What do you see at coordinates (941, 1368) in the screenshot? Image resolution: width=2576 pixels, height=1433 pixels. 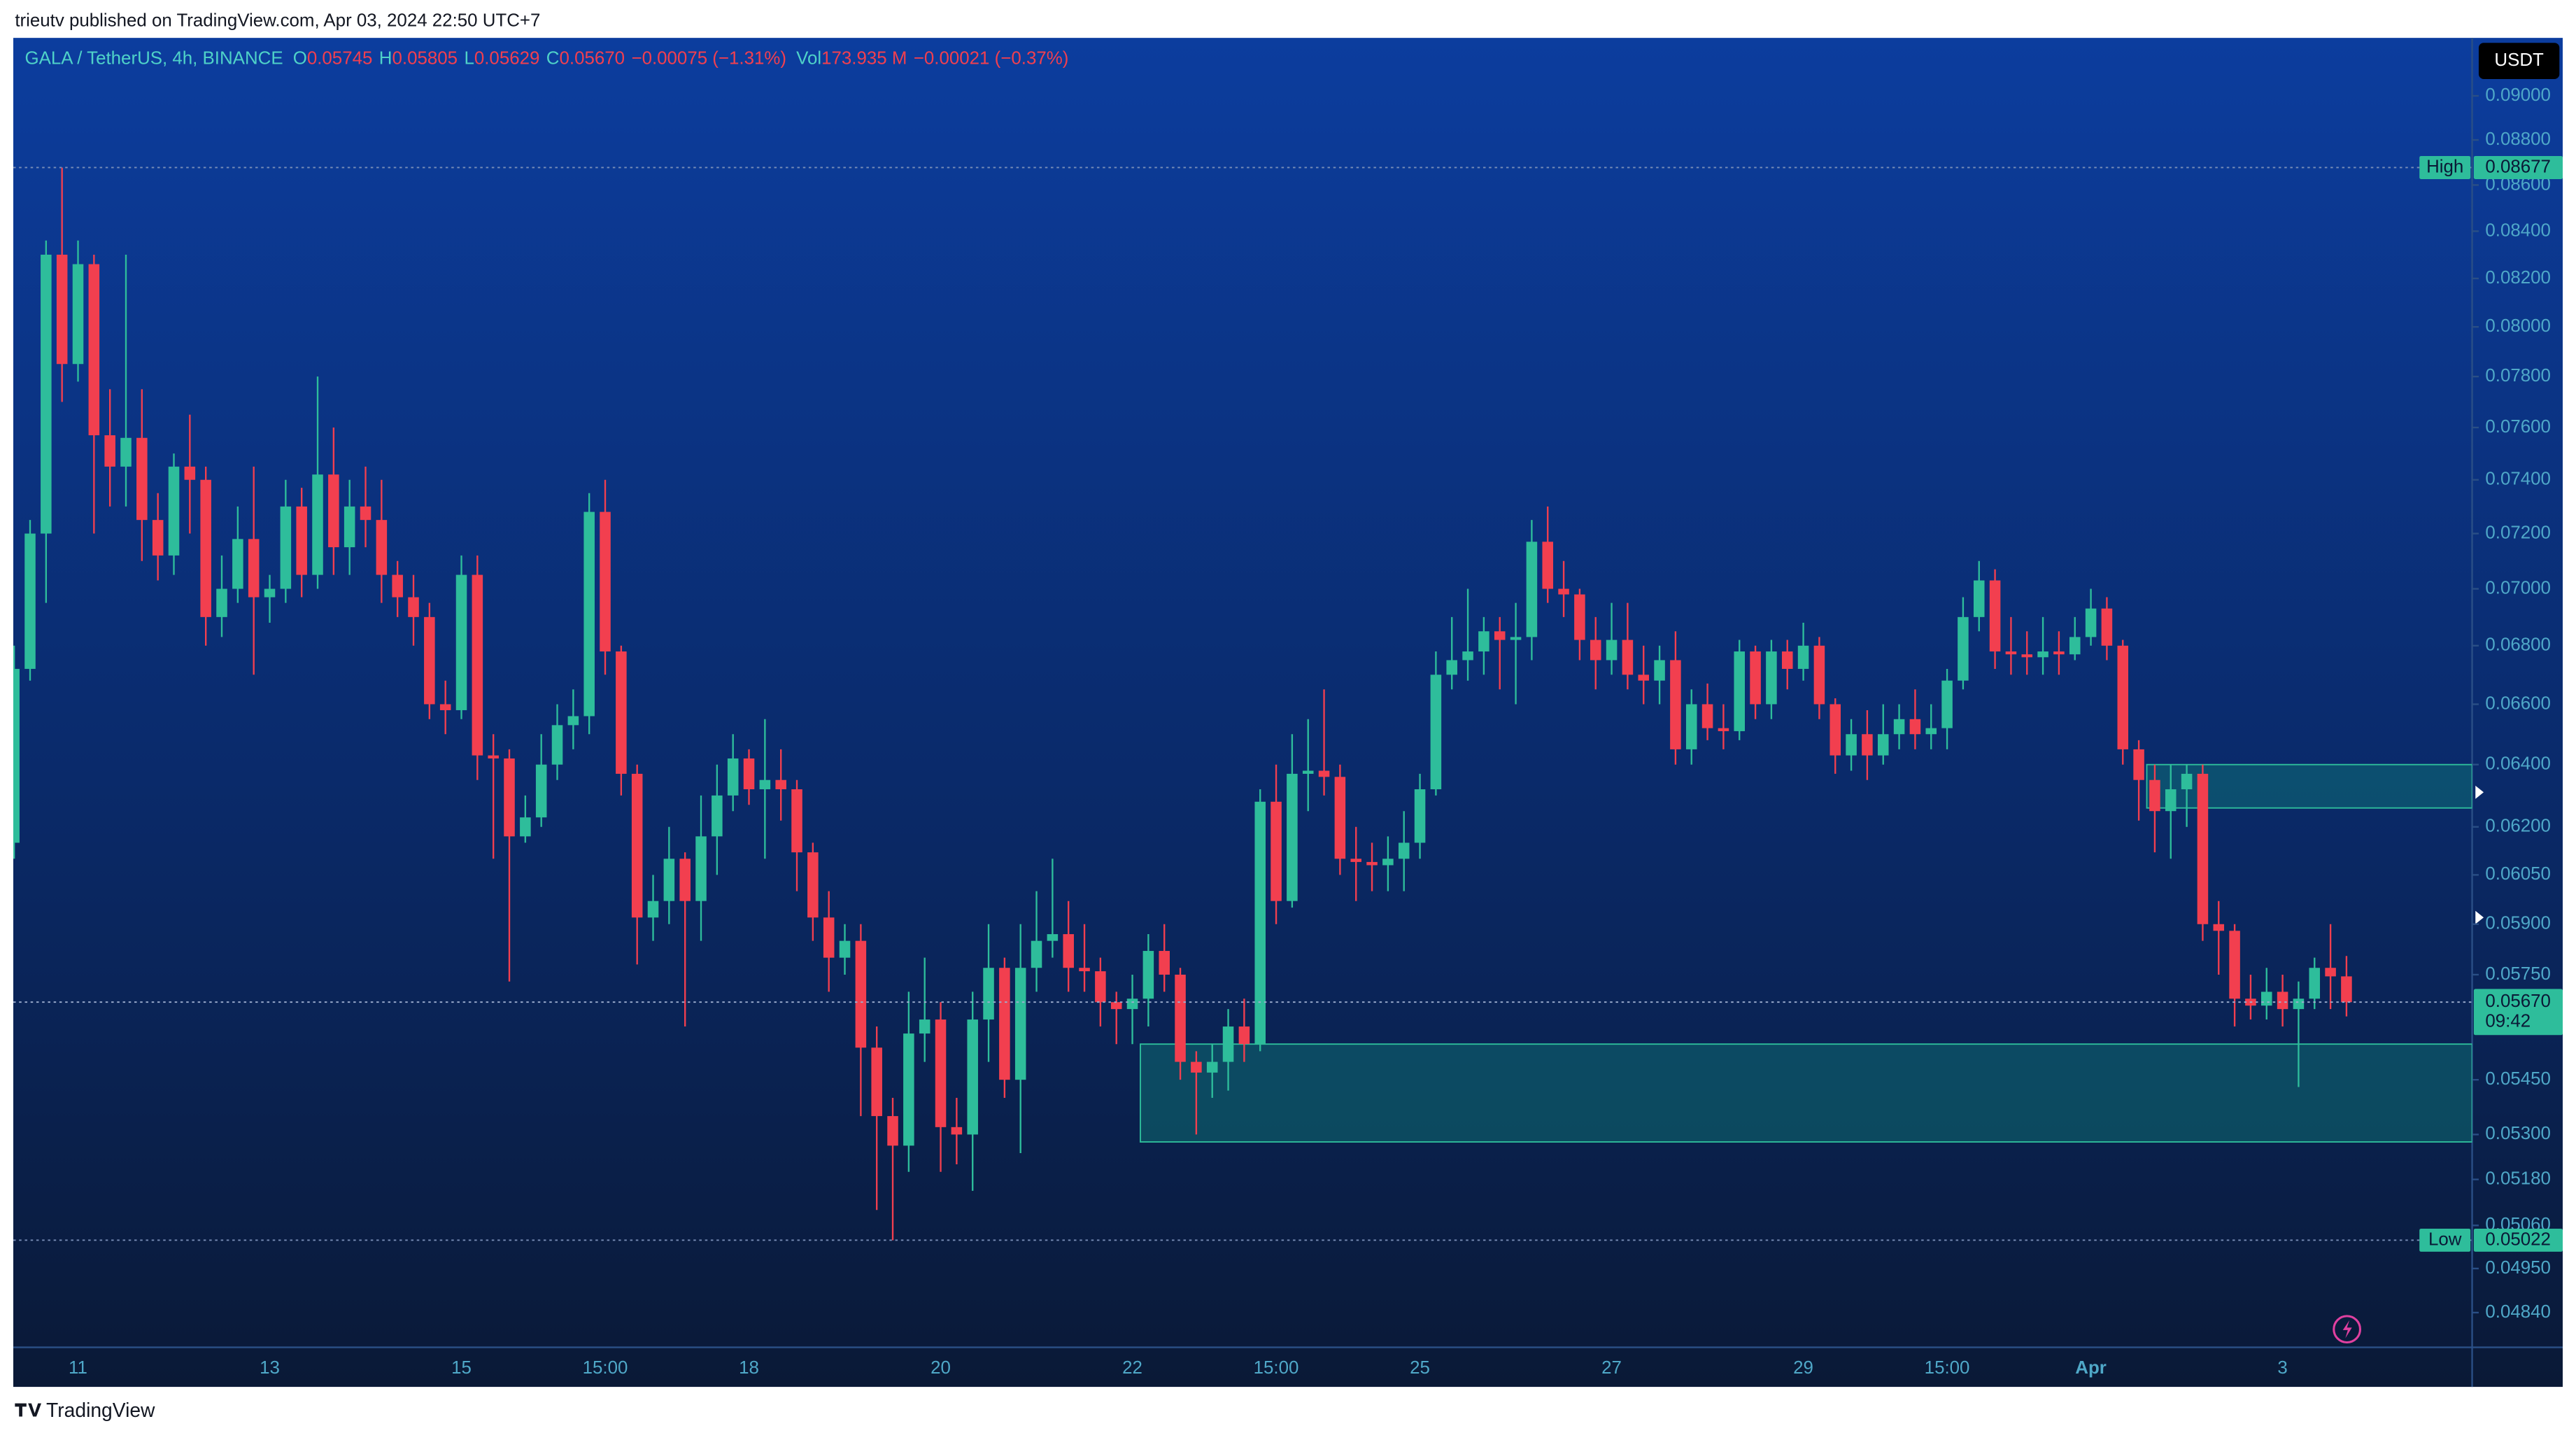 I see `x-tick-label: 20` at bounding box center [941, 1368].